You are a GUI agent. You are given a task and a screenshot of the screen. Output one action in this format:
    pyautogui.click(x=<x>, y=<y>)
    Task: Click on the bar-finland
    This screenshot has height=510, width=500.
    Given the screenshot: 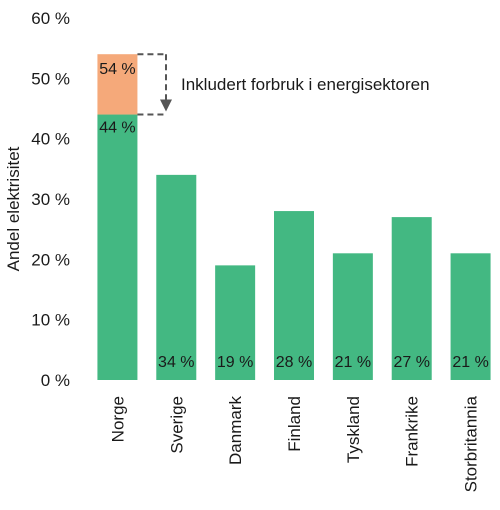 What is the action you would take?
    pyautogui.click(x=294, y=295)
    